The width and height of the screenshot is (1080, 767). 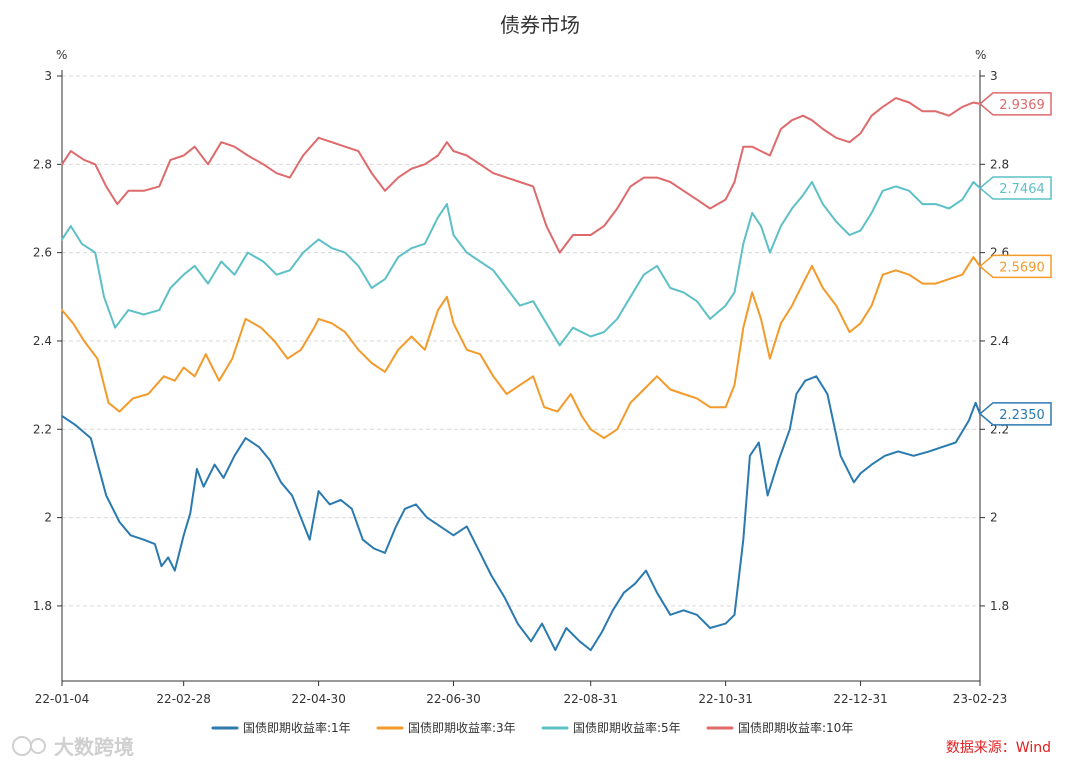 What do you see at coordinates (48, 76) in the screenshot?
I see `left-axis-tick-label: 3` at bounding box center [48, 76].